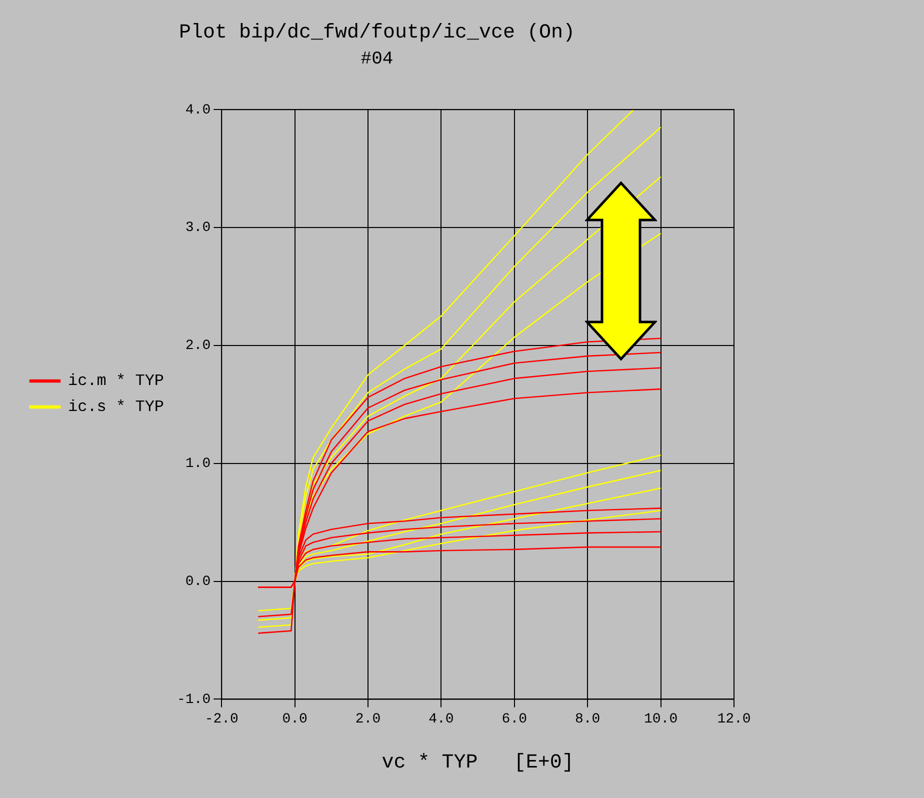 Image resolution: width=924 pixels, height=798 pixels. I want to click on y-tick-label: 4.0, so click(198, 110).